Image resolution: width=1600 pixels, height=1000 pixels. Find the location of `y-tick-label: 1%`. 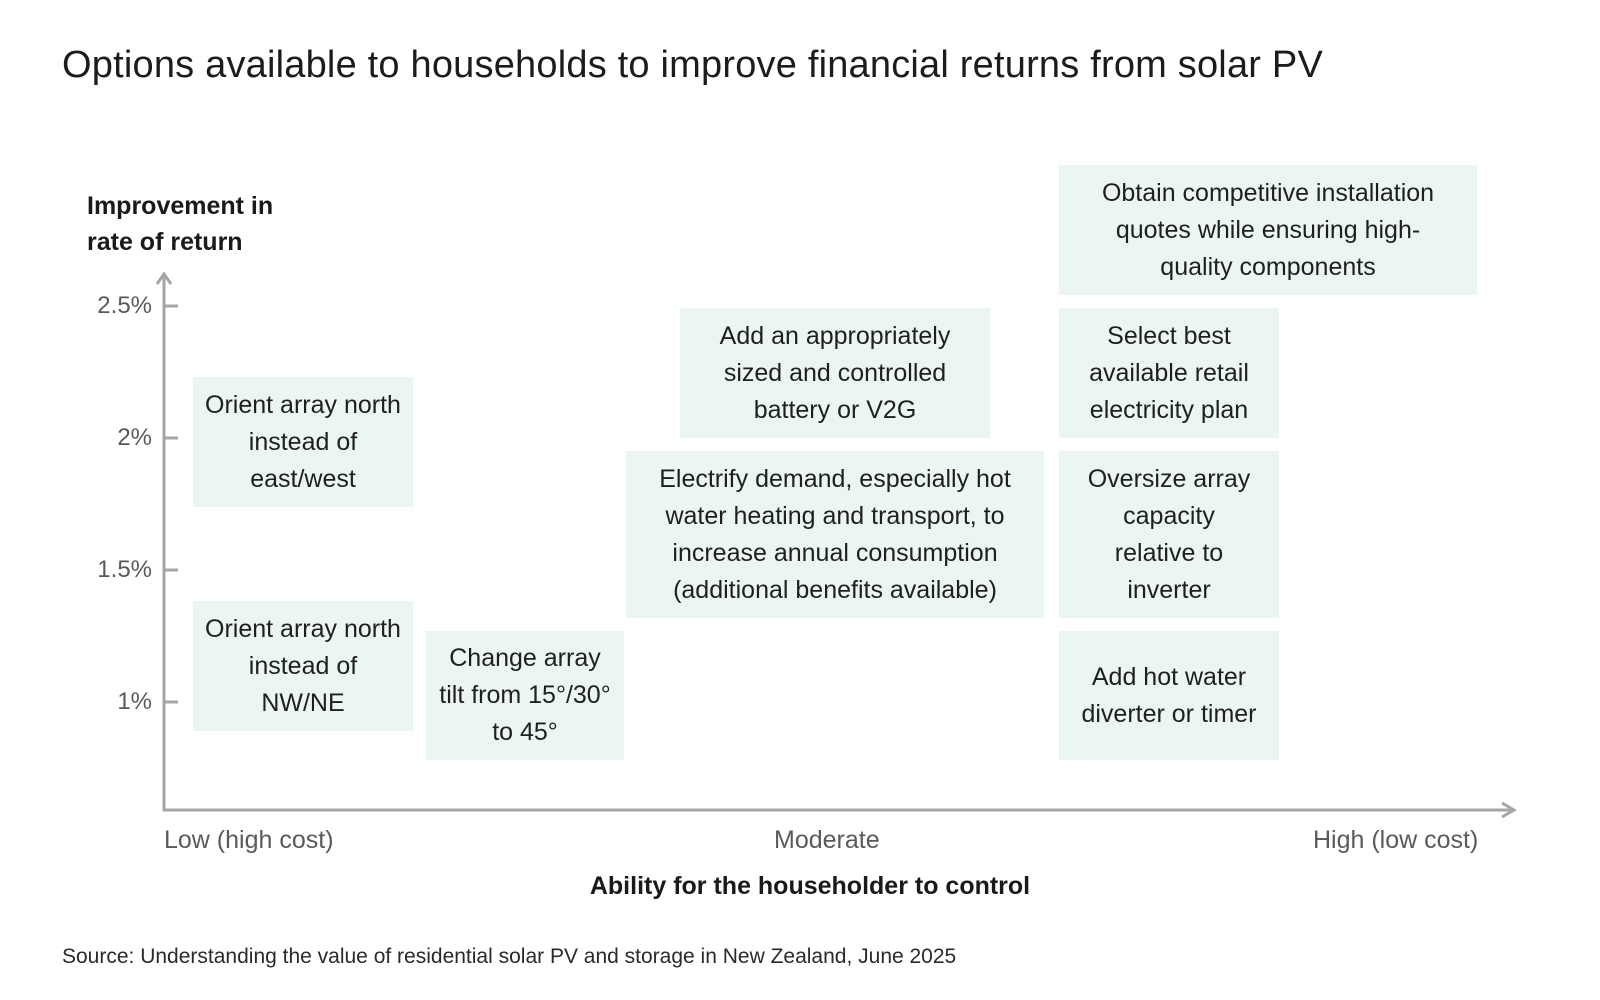

y-tick-label: 1% is located at coordinates (134, 701).